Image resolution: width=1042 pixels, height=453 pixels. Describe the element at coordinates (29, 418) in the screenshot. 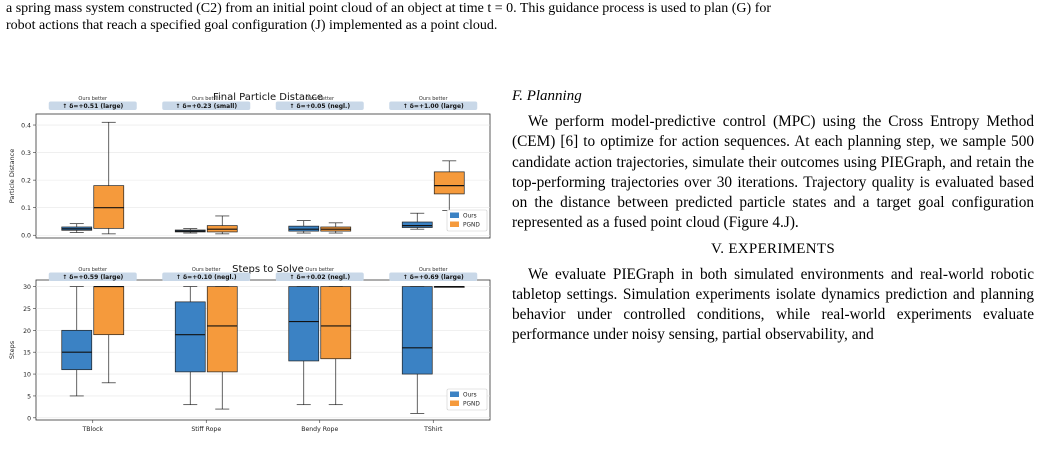

I see `y-tick-label: 0` at that location.